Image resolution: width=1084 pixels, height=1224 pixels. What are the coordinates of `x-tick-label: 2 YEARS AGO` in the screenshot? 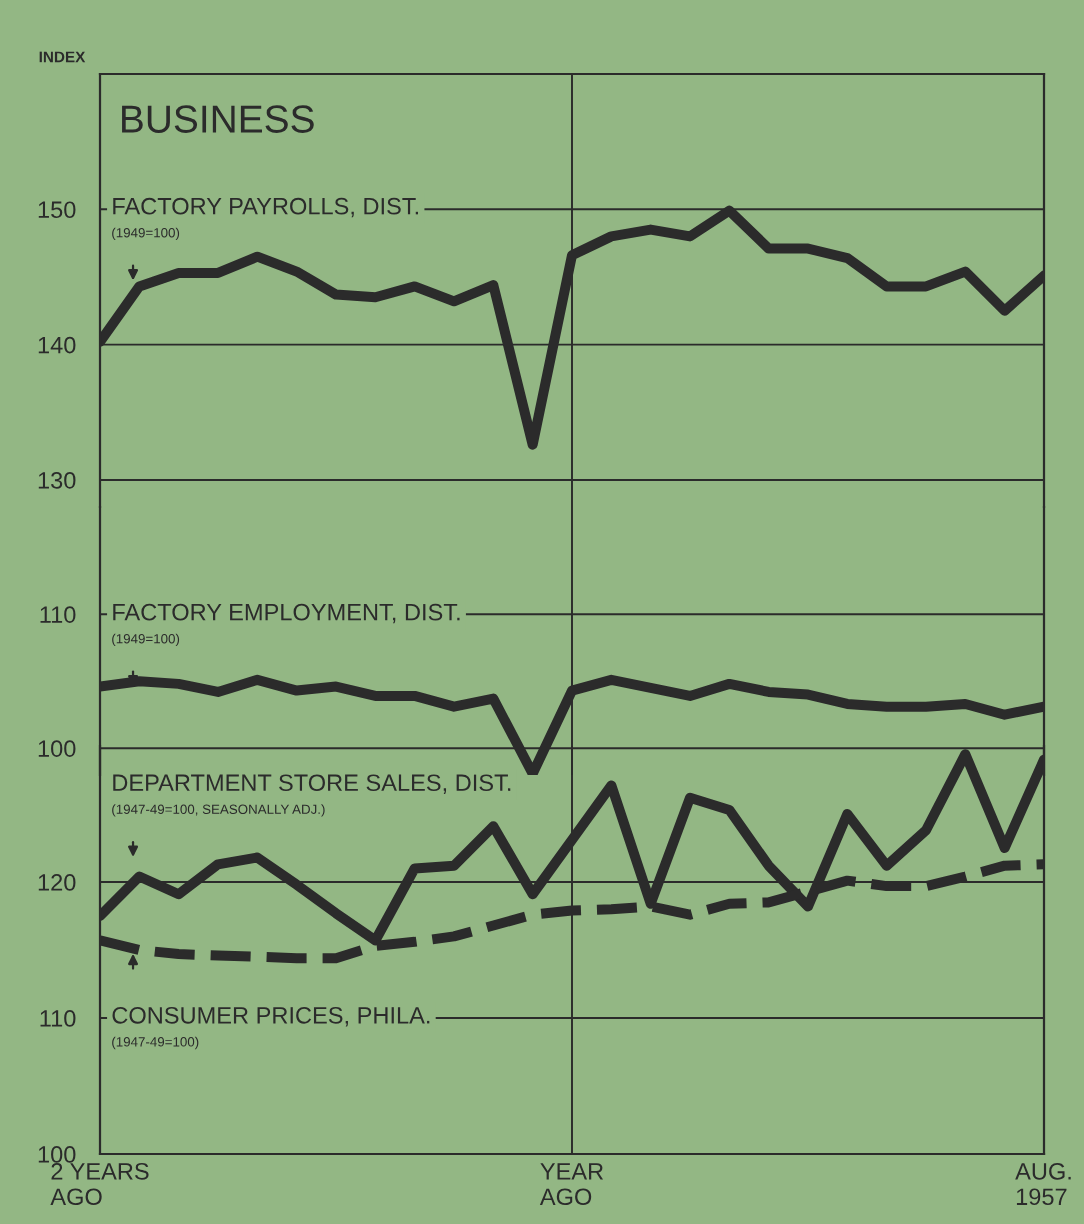 It's located at (99, 1184).